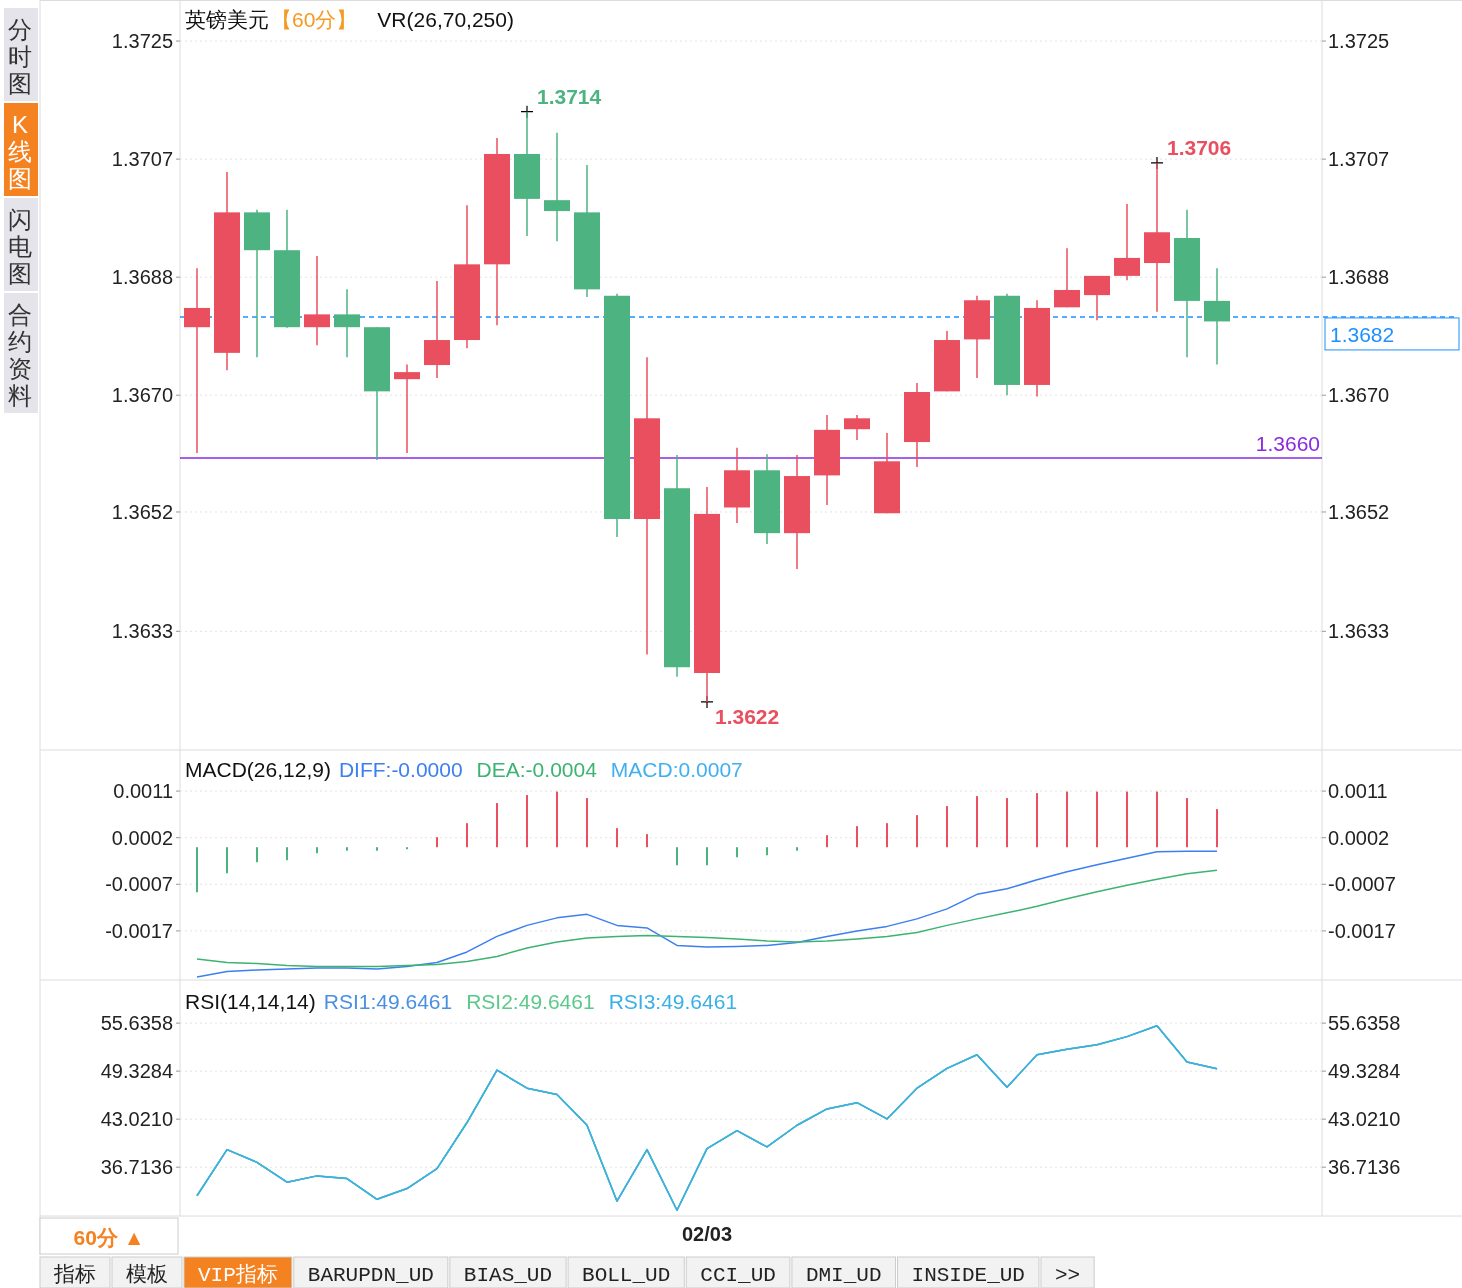 This screenshot has height=1288, width=1462. I want to click on y-tick-label: 1.3688, so click(142, 277).